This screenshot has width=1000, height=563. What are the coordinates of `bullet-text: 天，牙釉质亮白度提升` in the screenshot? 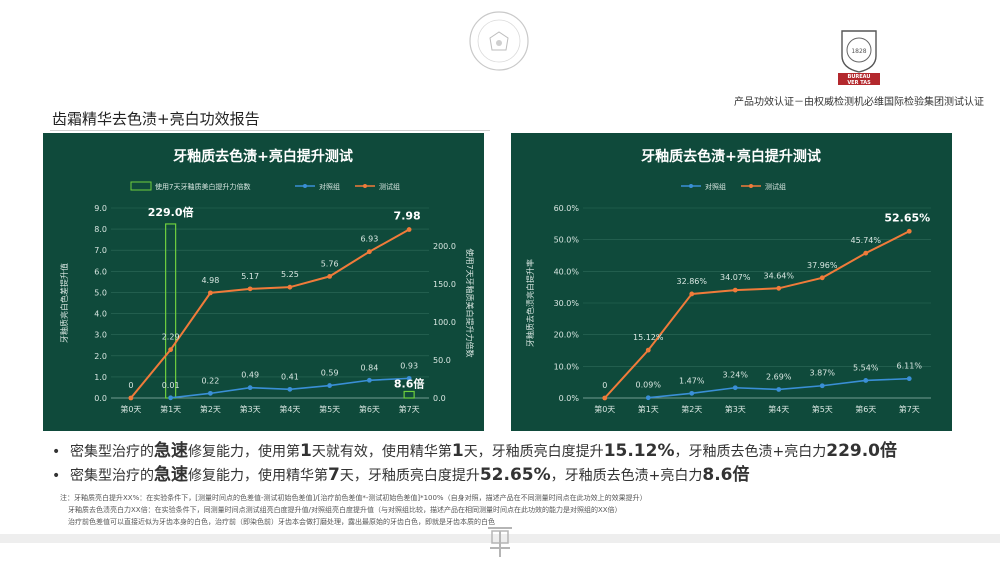 It's located at (533, 452).